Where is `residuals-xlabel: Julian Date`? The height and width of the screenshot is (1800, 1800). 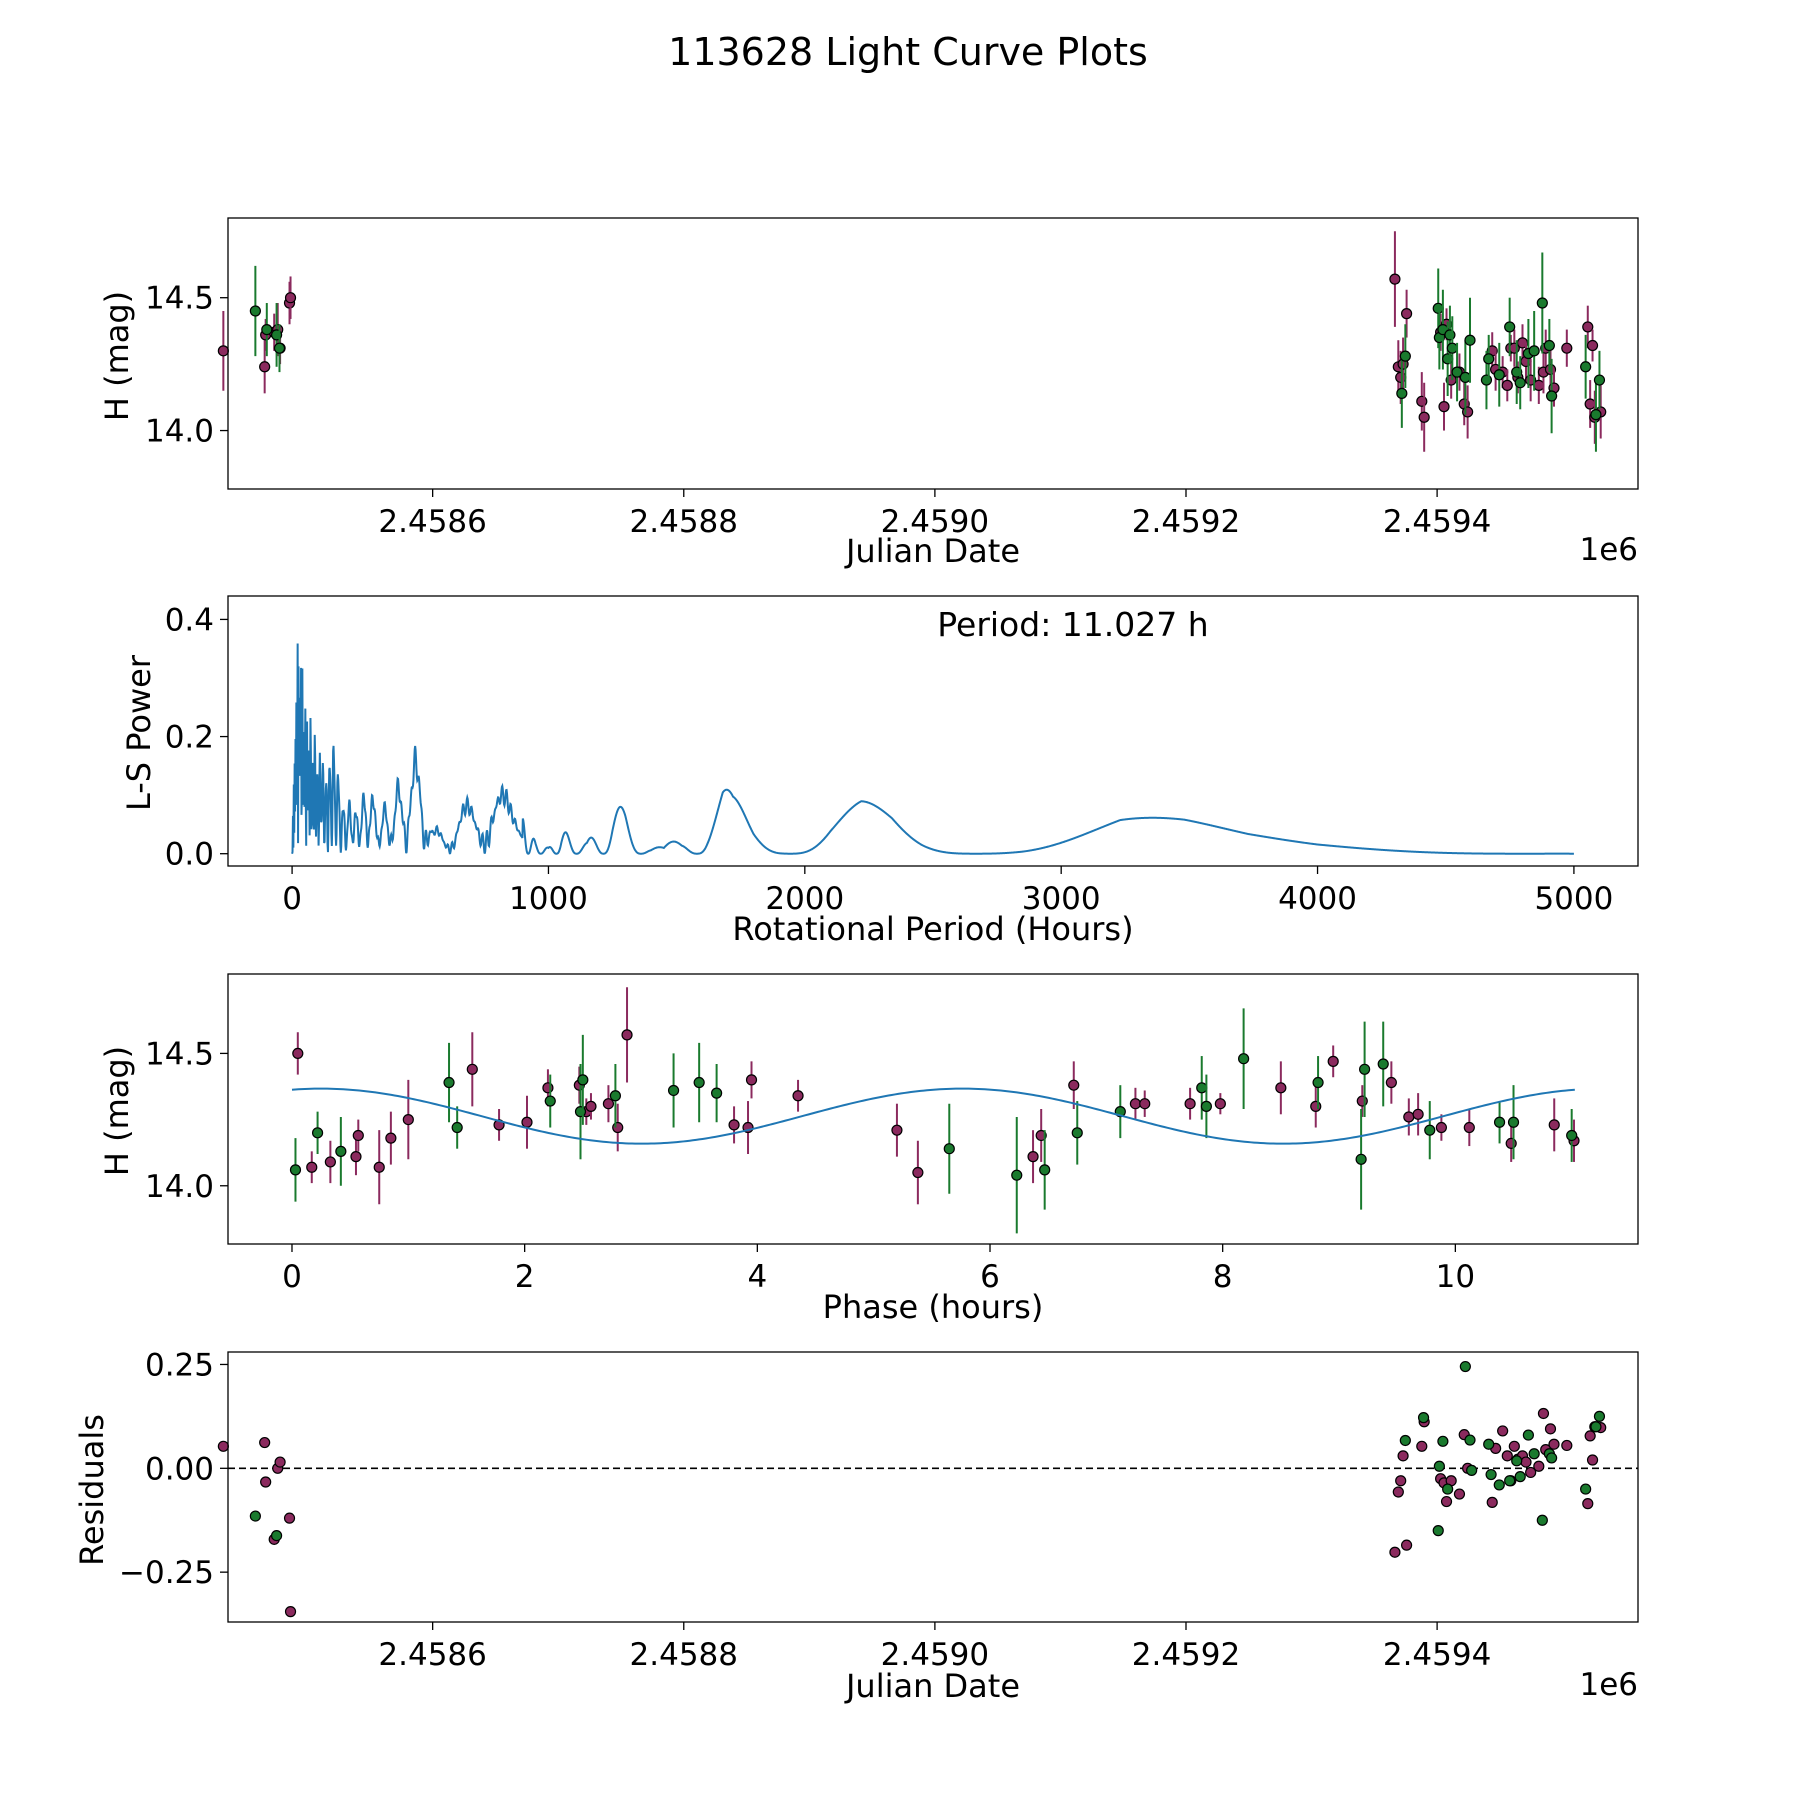
residuals-xlabel: Julian Date is located at coordinates (932, 1686).